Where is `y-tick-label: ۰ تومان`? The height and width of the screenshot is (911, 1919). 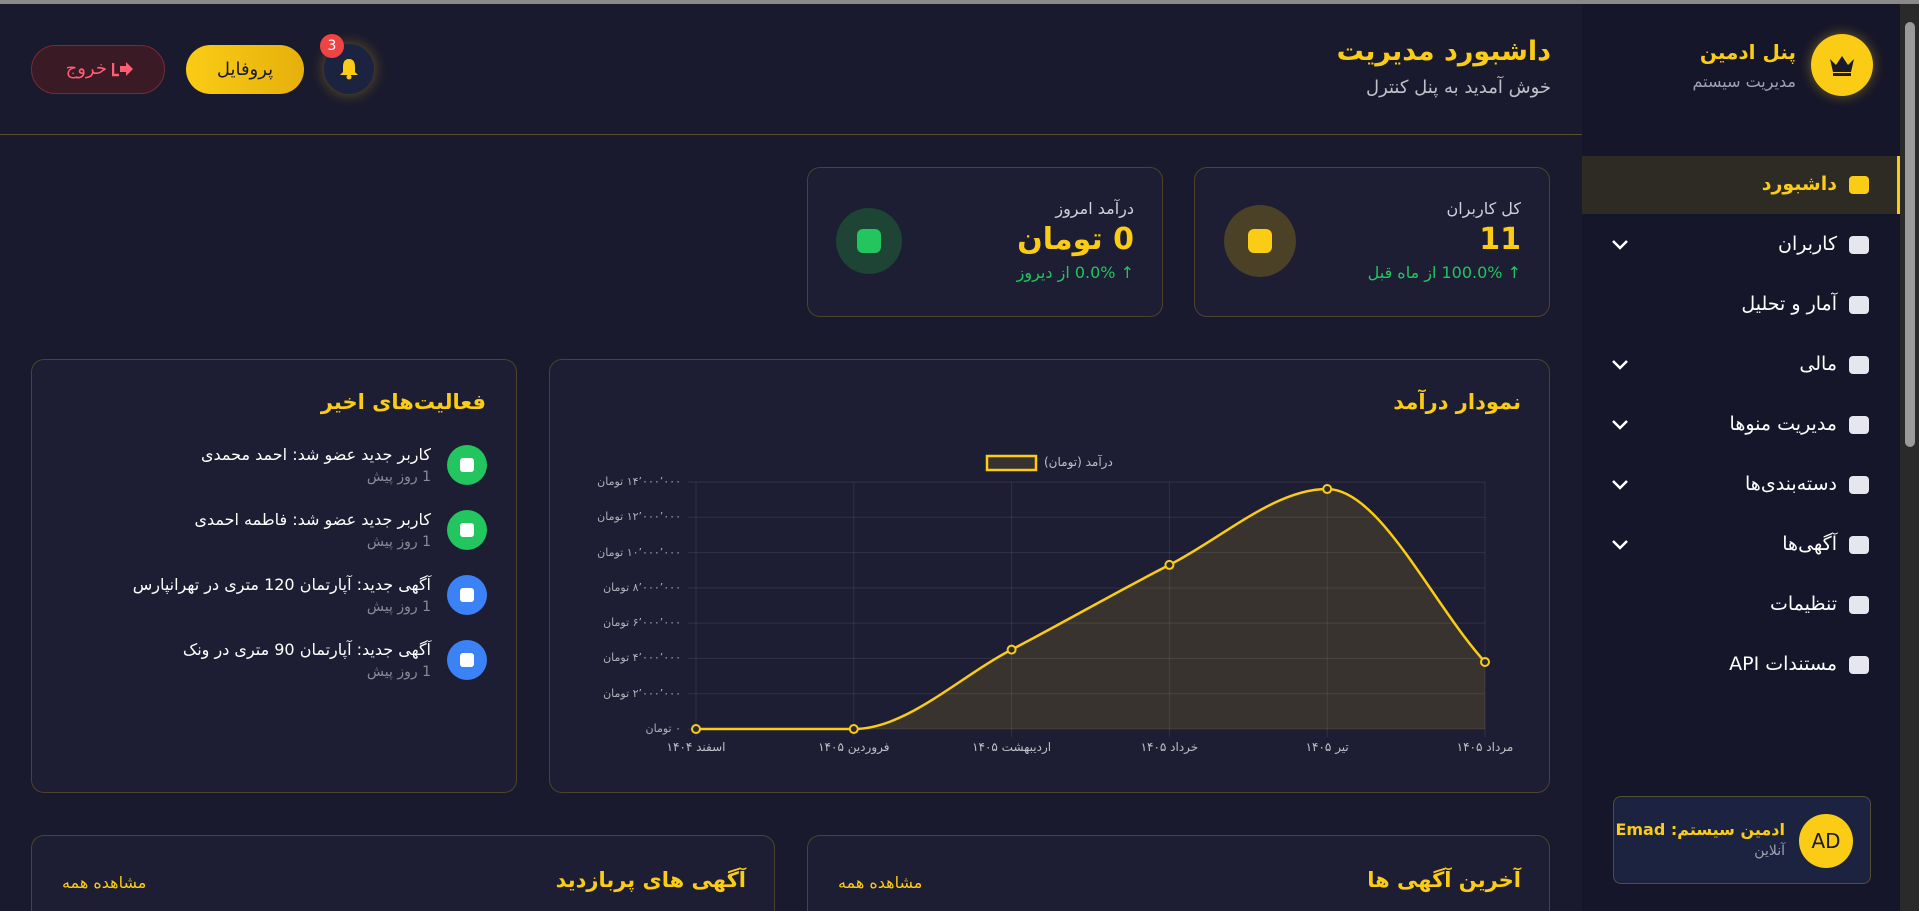
y-tick-label: ۰ تومان is located at coordinates (663, 728).